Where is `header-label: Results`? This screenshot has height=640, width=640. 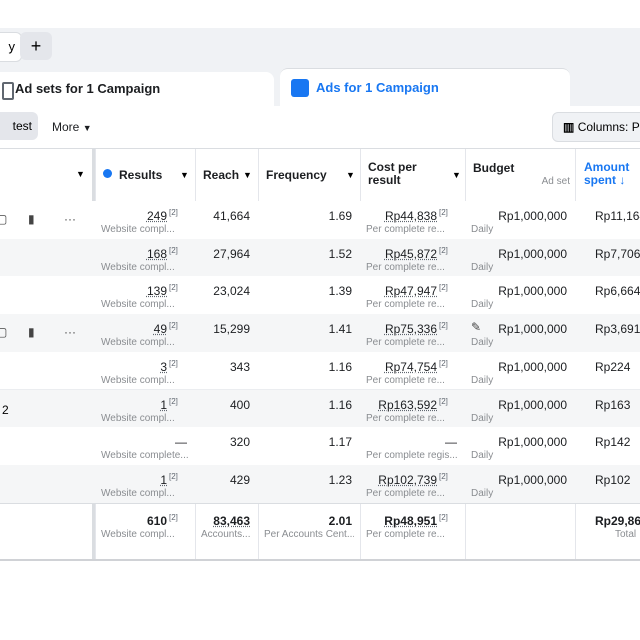 header-label: Results is located at coordinates (141, 175).